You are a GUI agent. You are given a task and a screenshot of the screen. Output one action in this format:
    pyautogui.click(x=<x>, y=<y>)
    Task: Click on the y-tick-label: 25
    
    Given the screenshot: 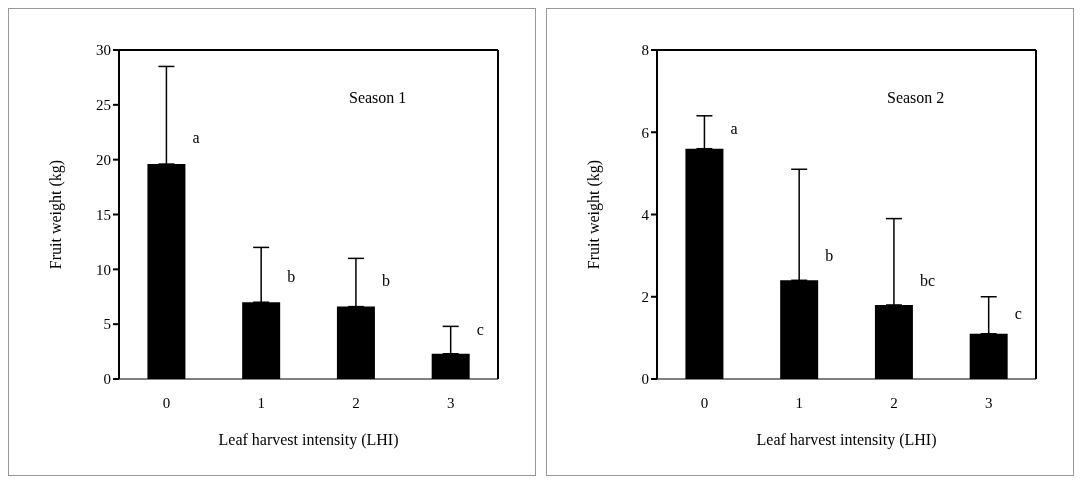 What is the action you would take?
    pyautogui.click(x=103, y=105)
    